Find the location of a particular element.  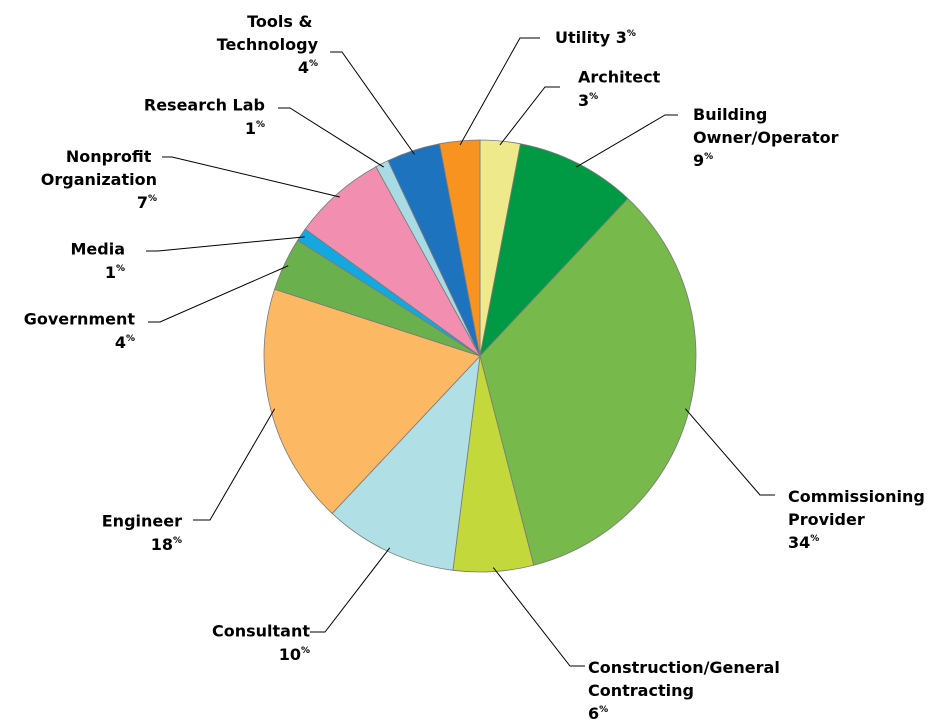

slice-label: Utility 3% is located at coordinates (595, 37).